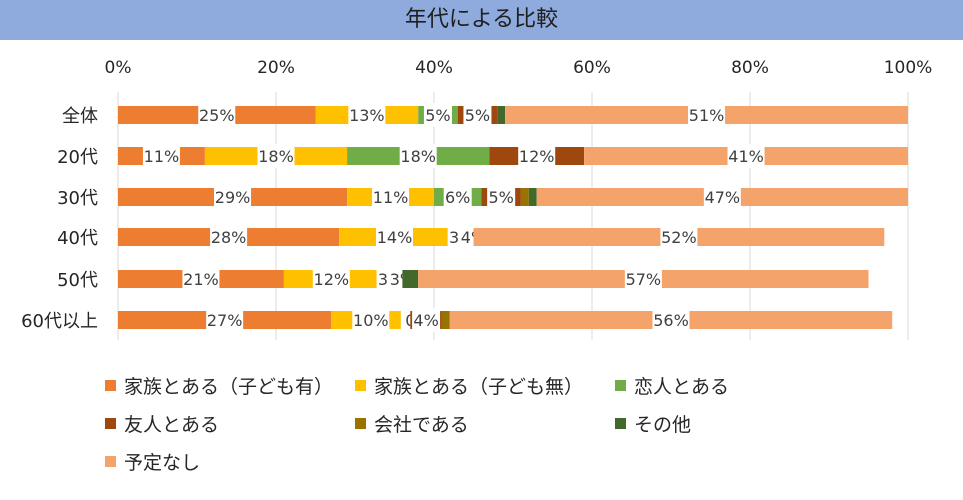  Describe the element at coordinates (77, 238) in the screenshot. I see `category-label: 40代` at that location.